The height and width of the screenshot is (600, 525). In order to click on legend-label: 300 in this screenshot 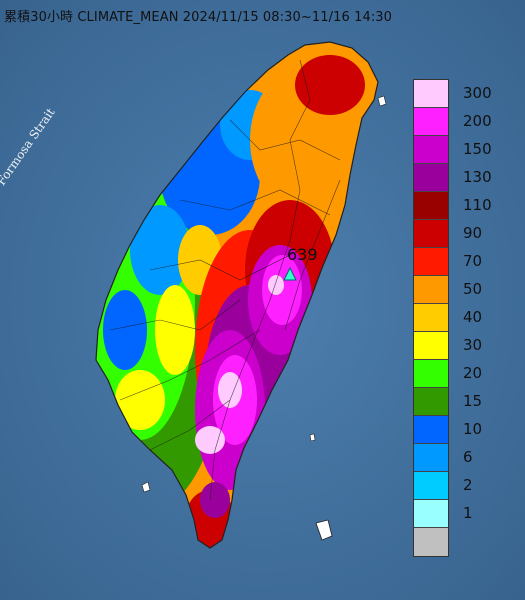, I will do `click(477, 93)`.